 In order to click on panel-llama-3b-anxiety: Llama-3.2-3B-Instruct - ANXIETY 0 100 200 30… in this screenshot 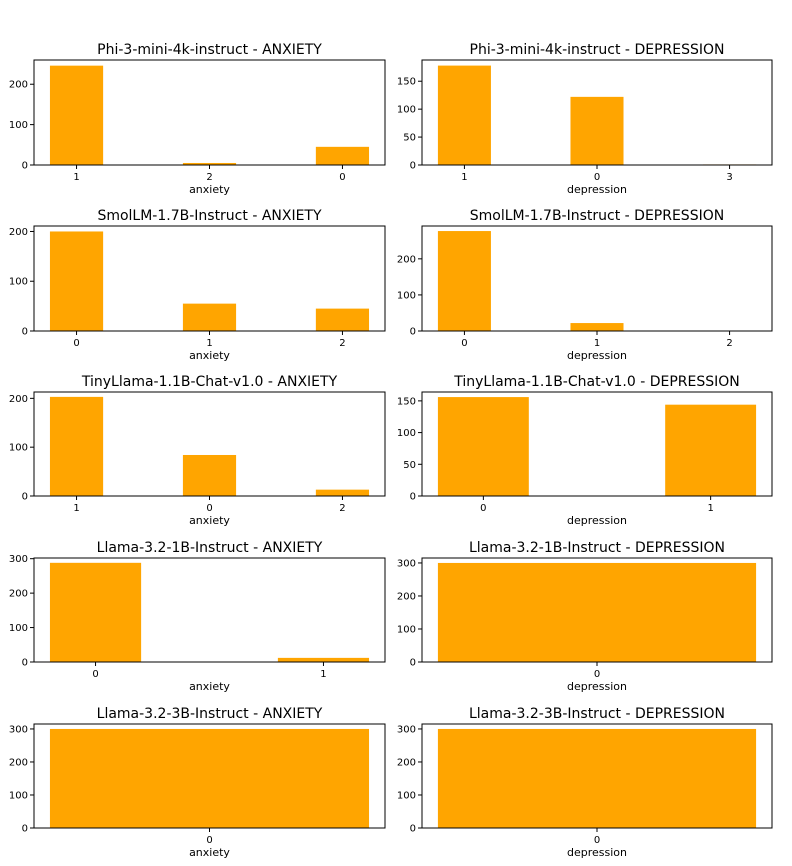, I will do `click(197, 782)`.